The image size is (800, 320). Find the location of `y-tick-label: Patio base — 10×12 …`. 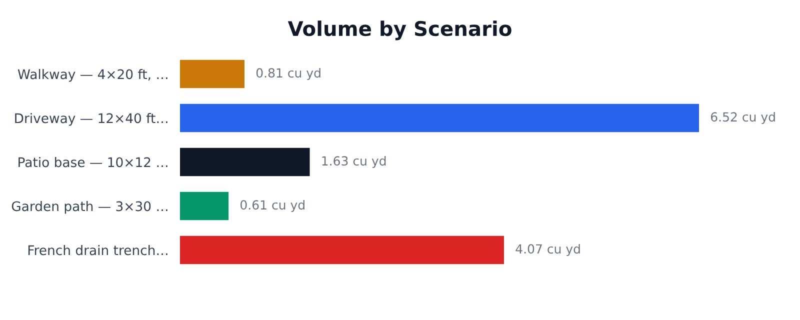

y-tick-label: Patio base — 10×12 … is located at coordinates (93, 162).